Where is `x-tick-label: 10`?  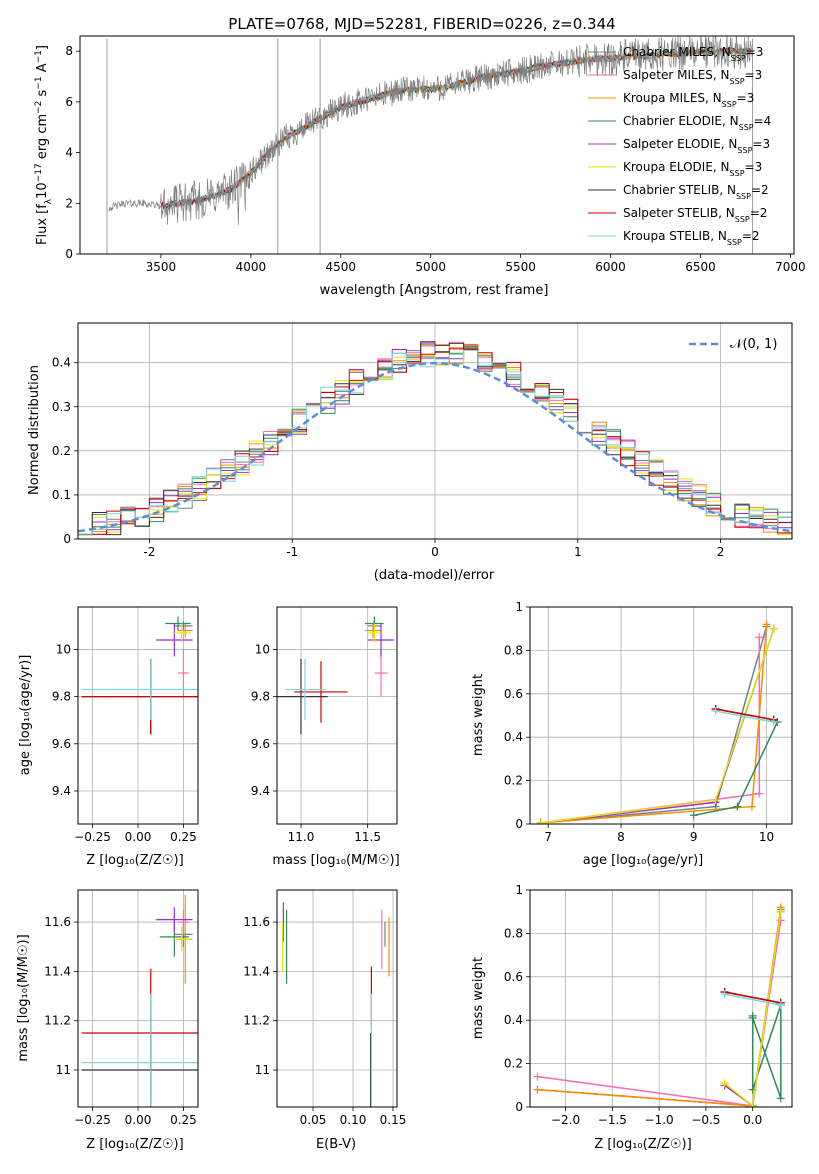 x-tick-label: 10 is located at coordinates (766, 837).